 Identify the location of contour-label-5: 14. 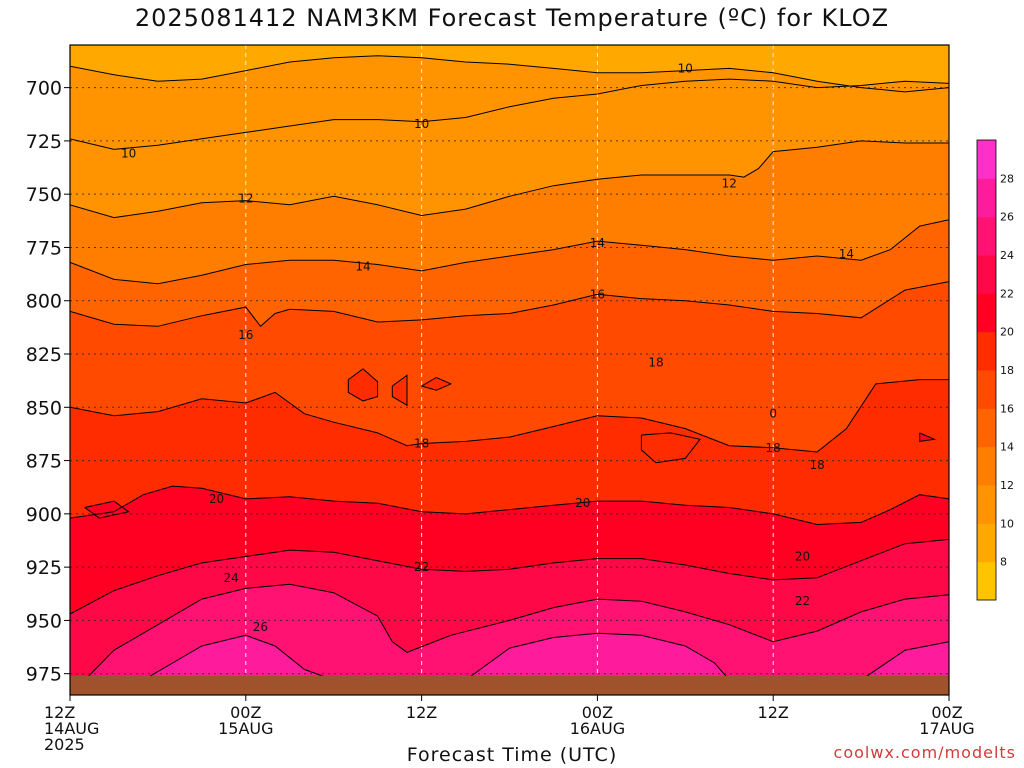
(597, 243).